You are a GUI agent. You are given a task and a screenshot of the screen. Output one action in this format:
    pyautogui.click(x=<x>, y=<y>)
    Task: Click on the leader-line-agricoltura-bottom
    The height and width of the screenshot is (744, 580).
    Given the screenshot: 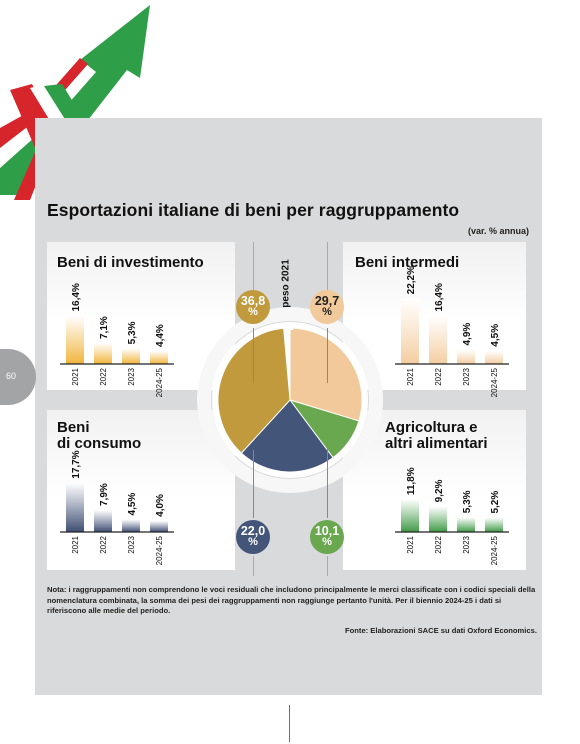 What is the action you would take?
    pyautogui.click(x=327, y=566)
    